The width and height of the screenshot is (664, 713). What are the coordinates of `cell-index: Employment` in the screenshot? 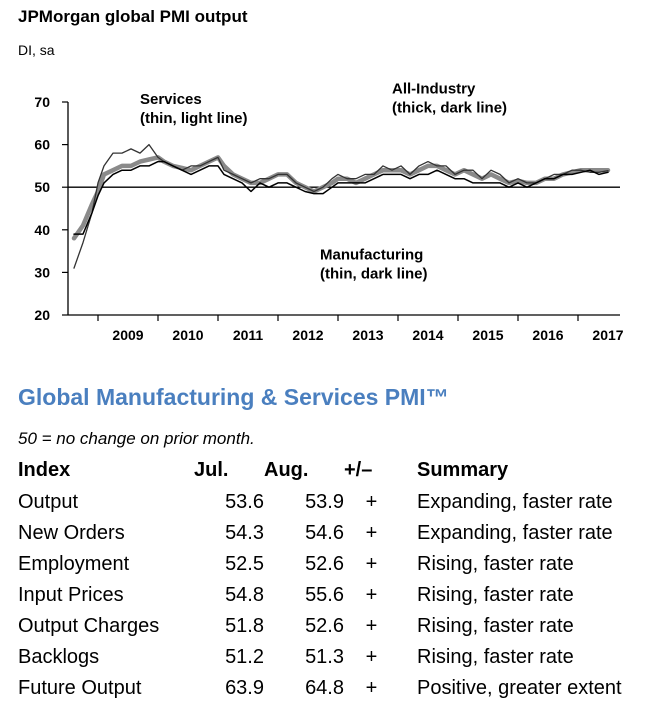 It's located at (74, 564).